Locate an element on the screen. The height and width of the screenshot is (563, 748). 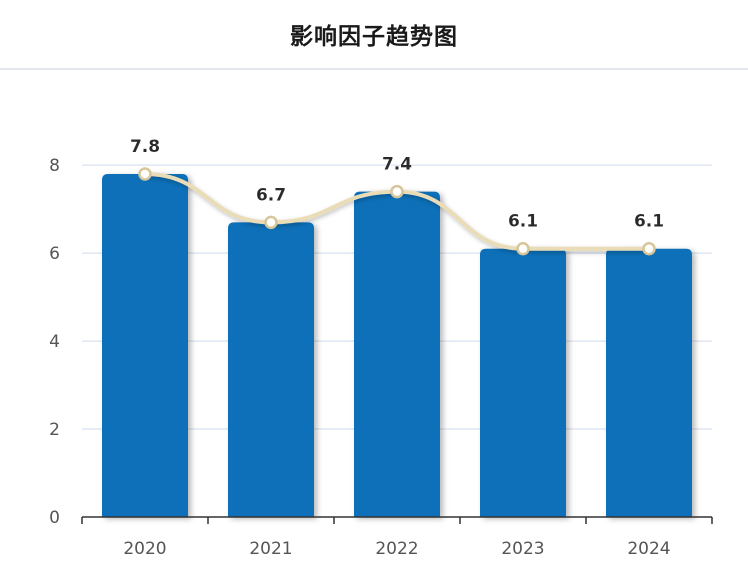
y-tick-label-2: 2 is located at coordinates (54, 430).